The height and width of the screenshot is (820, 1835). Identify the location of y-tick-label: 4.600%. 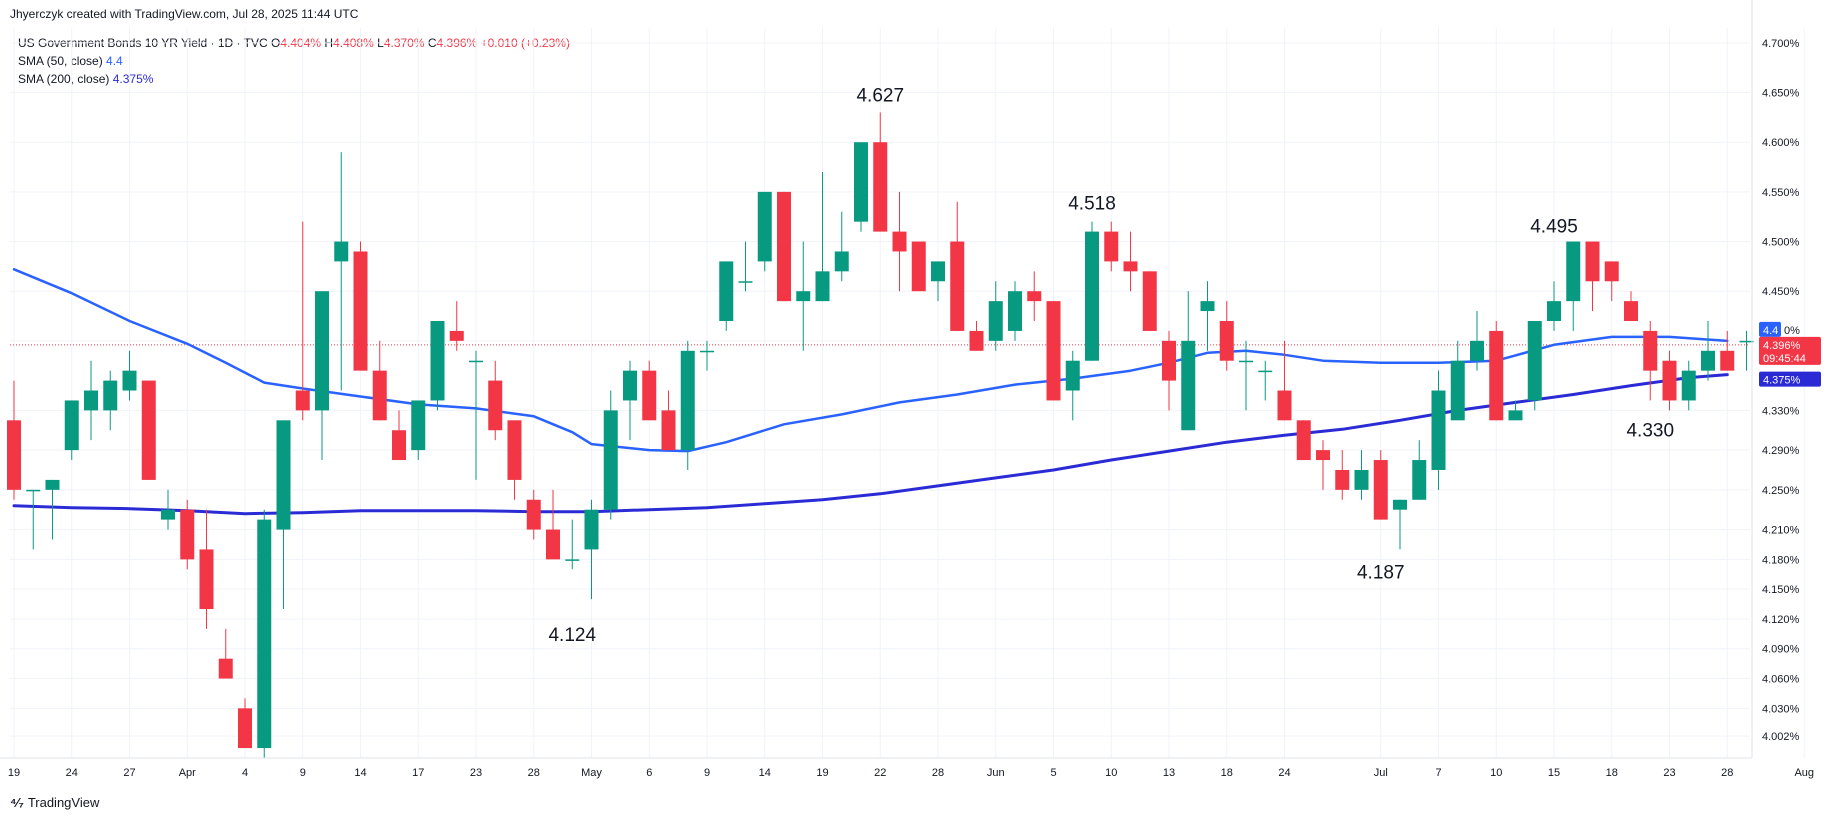
(1781, 143).